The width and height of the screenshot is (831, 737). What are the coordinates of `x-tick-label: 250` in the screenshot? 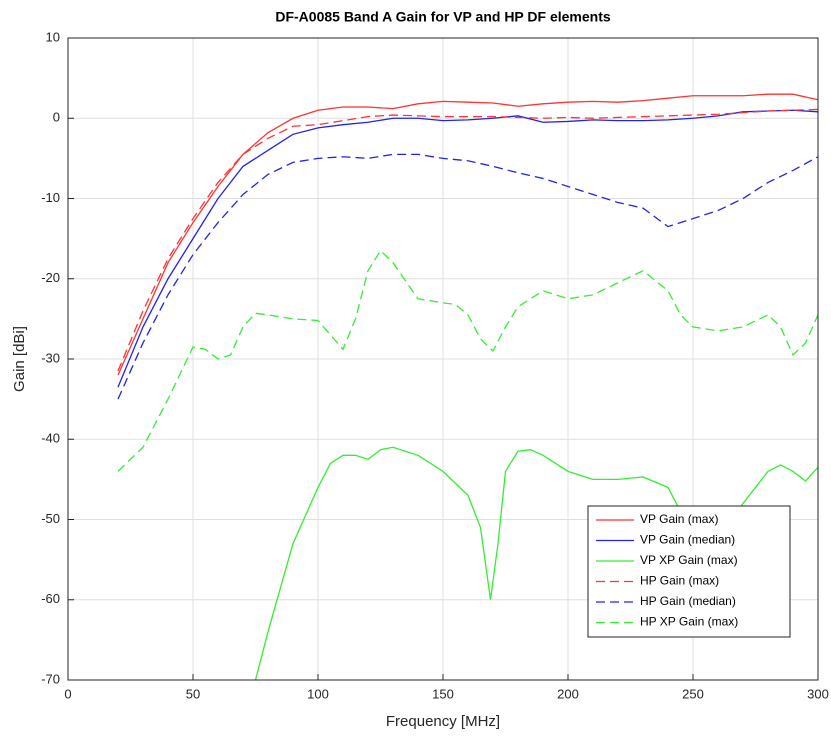 It's located at (693, 693).